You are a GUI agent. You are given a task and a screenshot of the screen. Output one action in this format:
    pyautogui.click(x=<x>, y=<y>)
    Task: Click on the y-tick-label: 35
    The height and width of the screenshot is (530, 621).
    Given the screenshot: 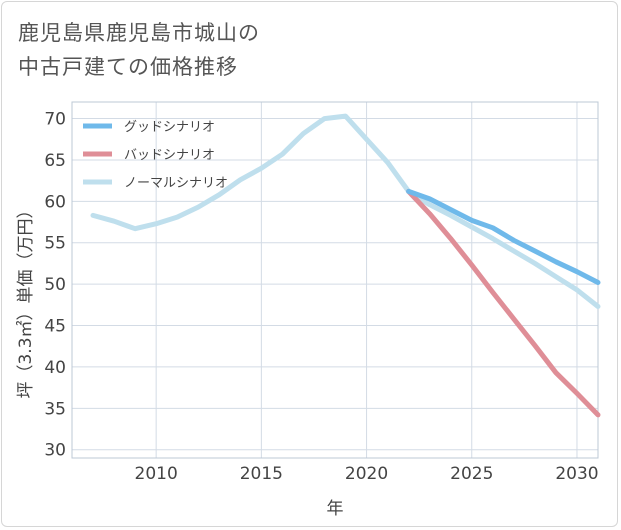 What is the action you would take?
    pyautogui.click(x=55, y=409)
    